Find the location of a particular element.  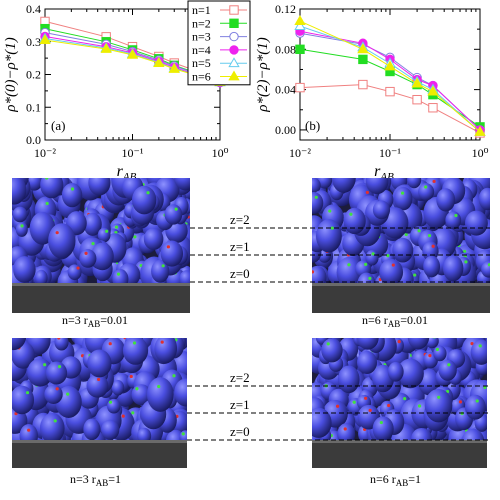

caption-n6-r001: n=6 rAB=0.01 is located at coordinates (395, 321).